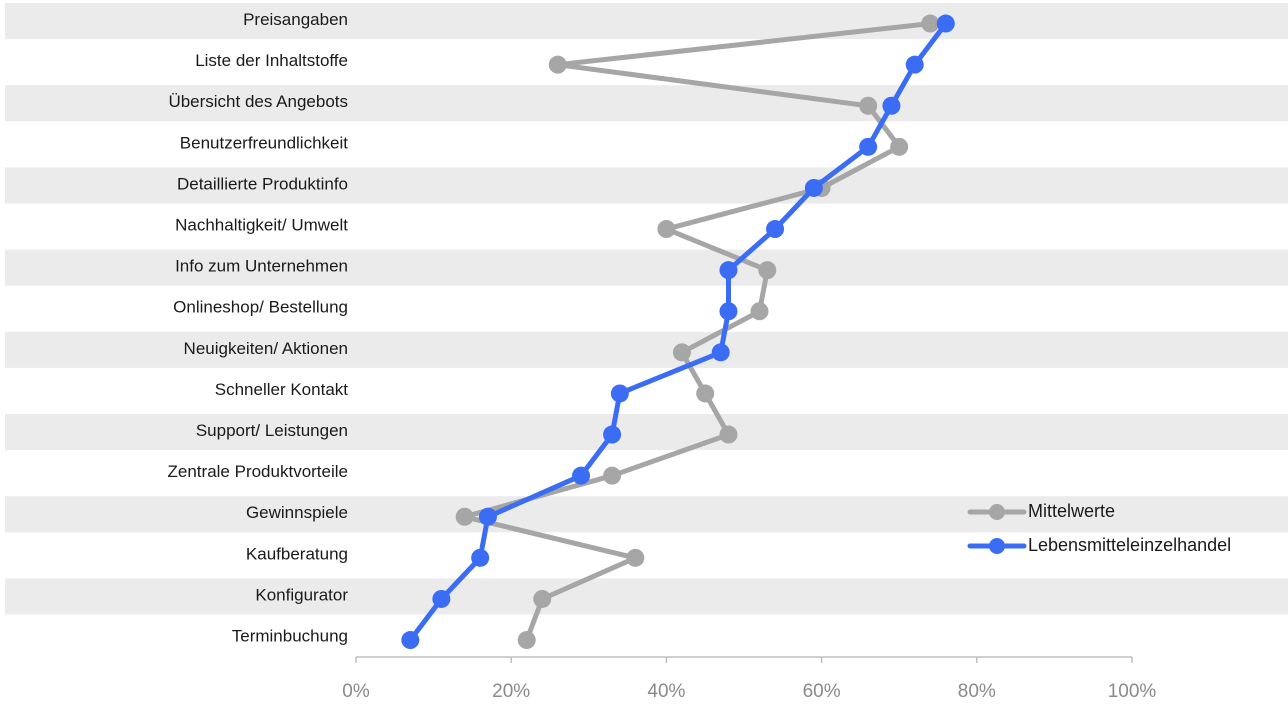  What do you see at coordinates (290, 636) in the screenshot?
I see `category-label: Terminbuchung` at bounding box center [290, 636].